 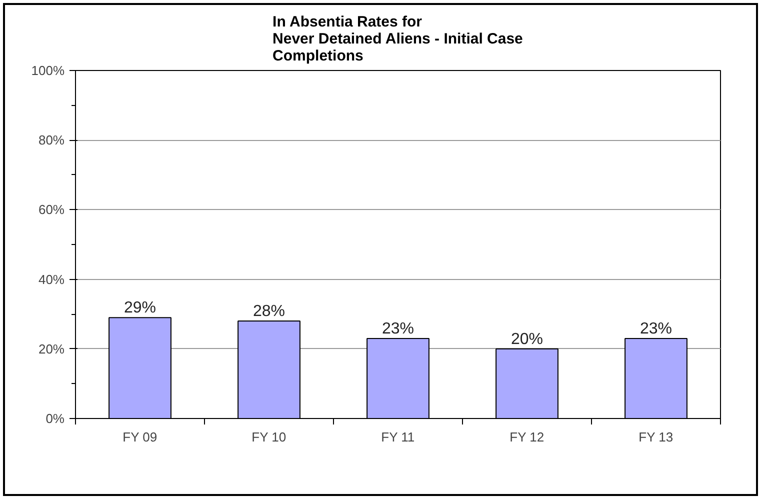 I want to click on x-tick-label: FY 13, so click(x=656, y=437).